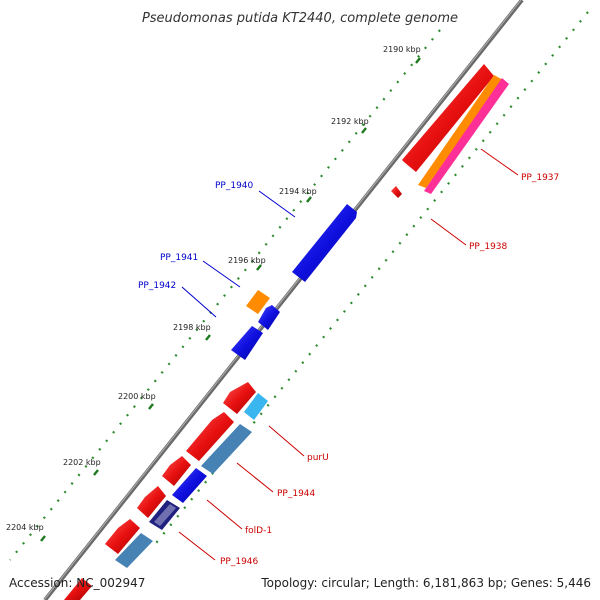 This screenshot has height=600, width=600. I want to click on gene-navy-hl, so click(165, 515).